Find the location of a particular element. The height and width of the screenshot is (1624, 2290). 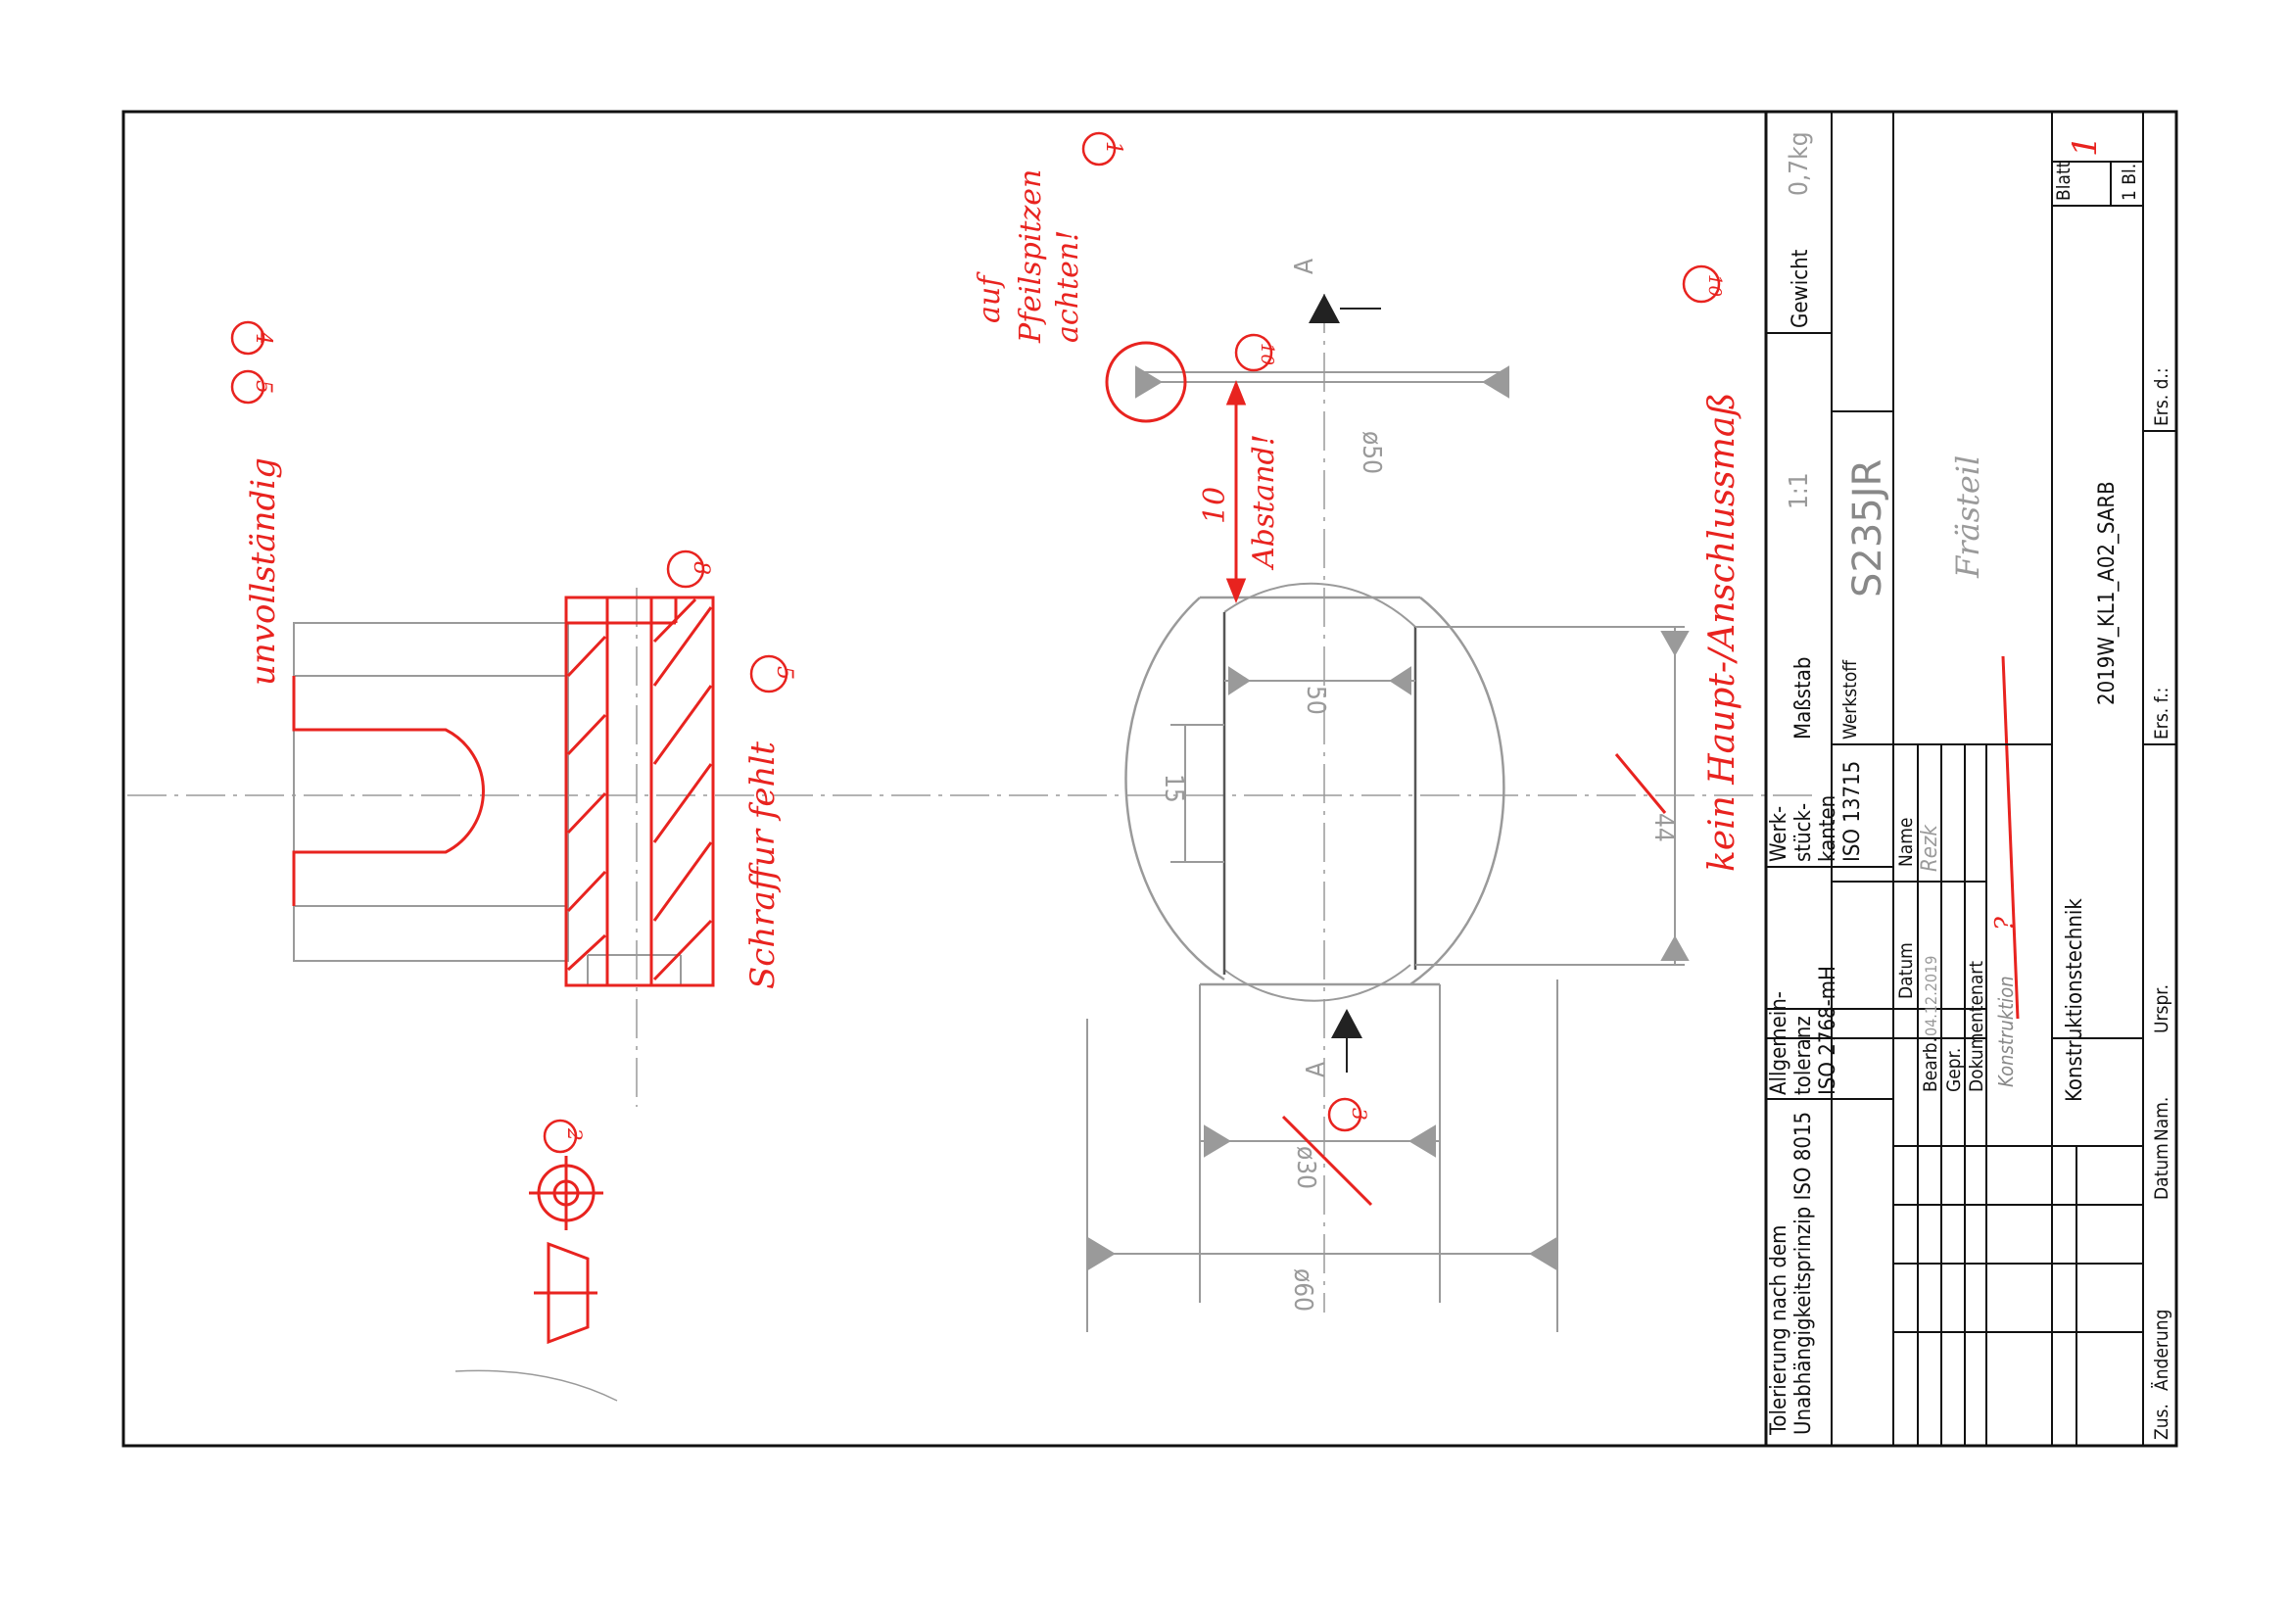

note-distance-value: 10 is located at coordinates (1215, 505).